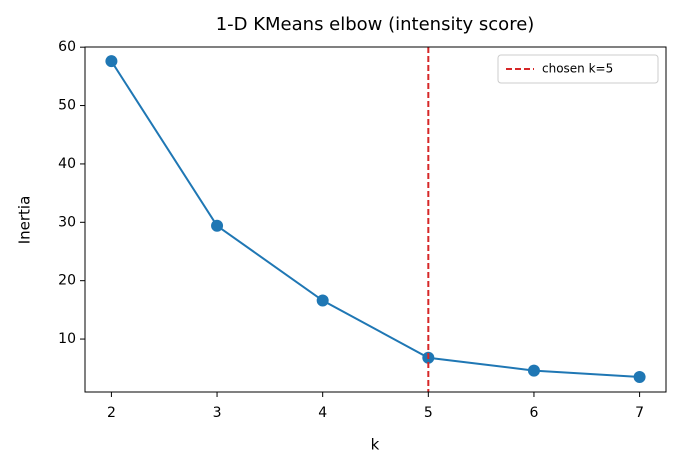 The height and width of the screenshot is (470, 680). Describe the element at coordinates (322, 413) in the screenshot. I see `x-tick-label: 4` at that location.